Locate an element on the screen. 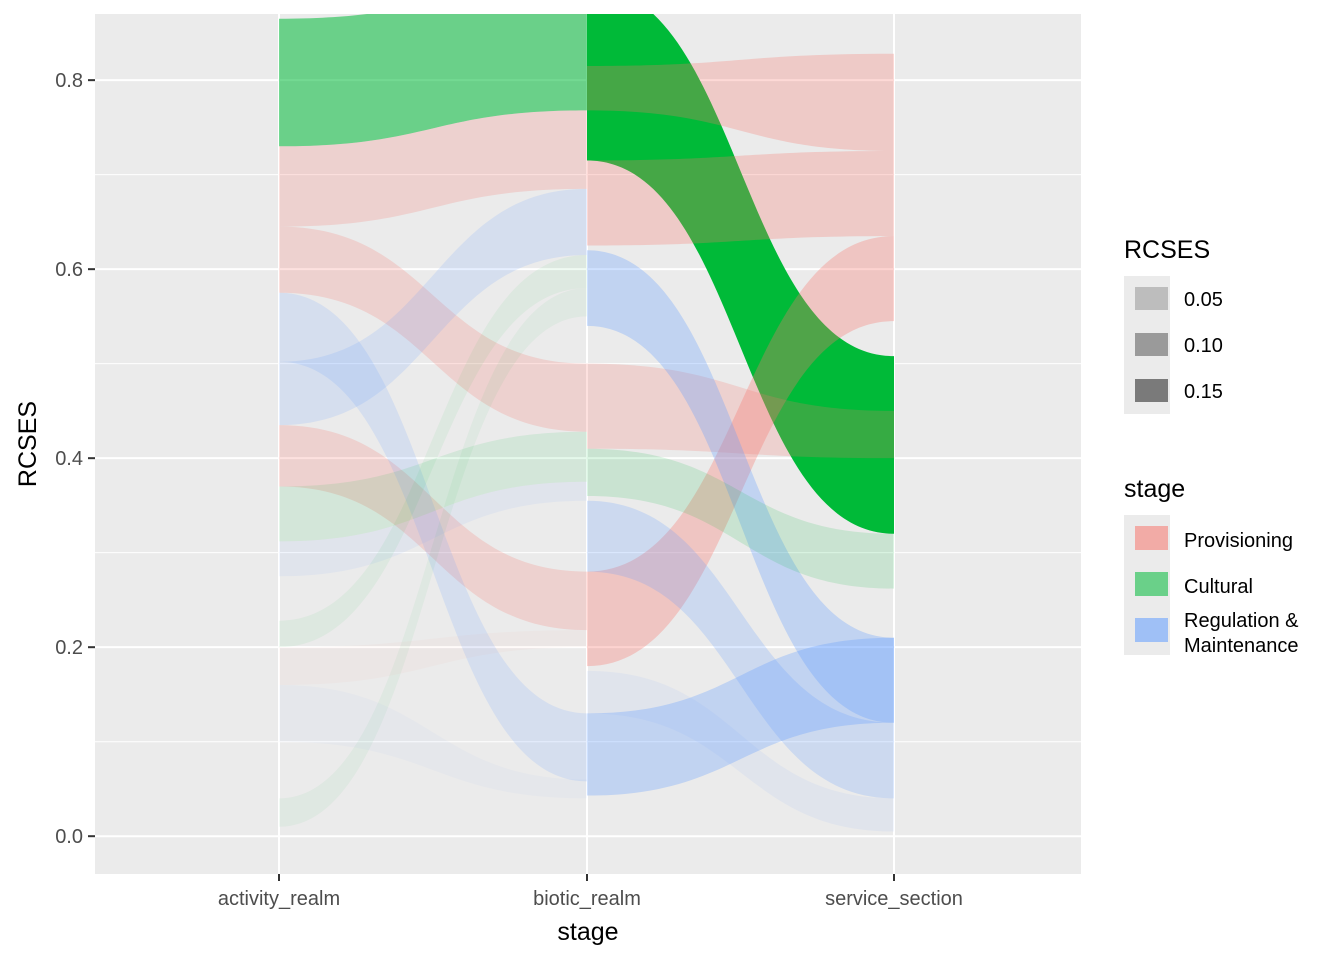  x-tick-label: biotic_realm is located at coordinates (587, 899).